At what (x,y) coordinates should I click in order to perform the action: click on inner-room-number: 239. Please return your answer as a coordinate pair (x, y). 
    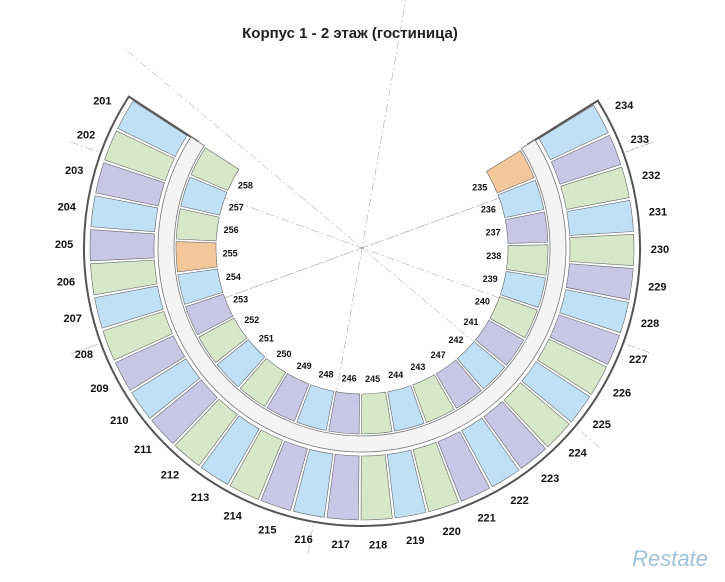
    Looking at the image, I should click on (490, 279).